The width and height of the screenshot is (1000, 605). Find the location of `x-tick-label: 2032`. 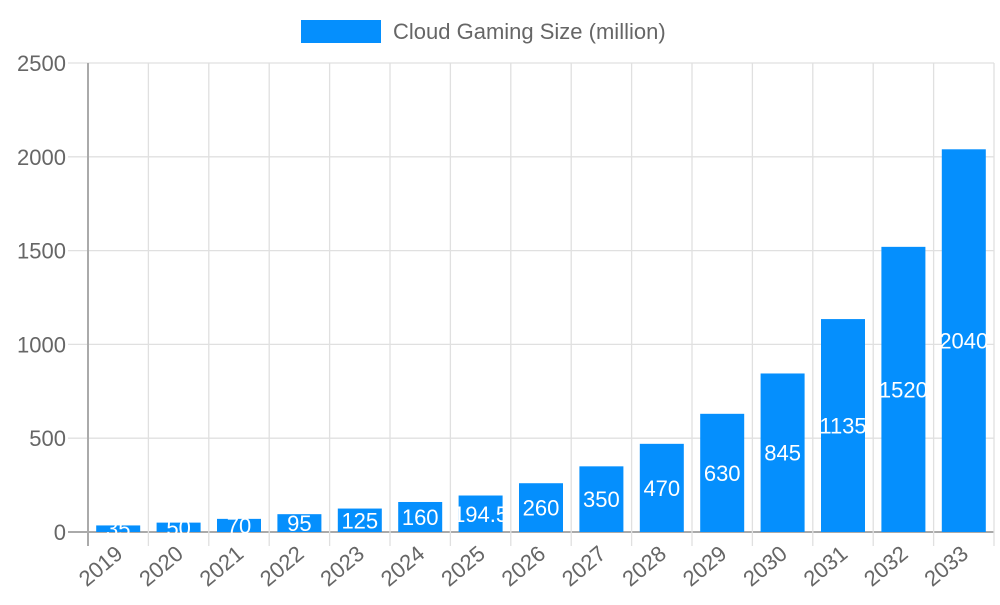

x-tick-label: 2032 is located at coordinates (886, 566).